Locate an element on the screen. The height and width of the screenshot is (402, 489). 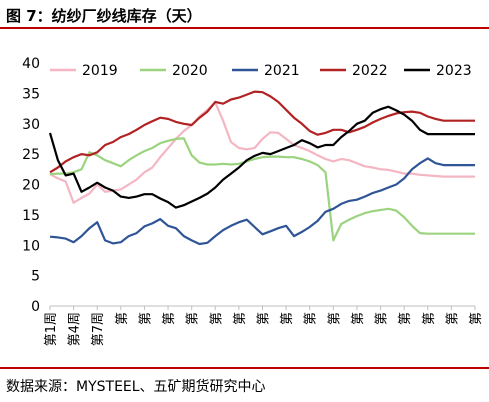
title-underline is located at coordinates (244, 28).